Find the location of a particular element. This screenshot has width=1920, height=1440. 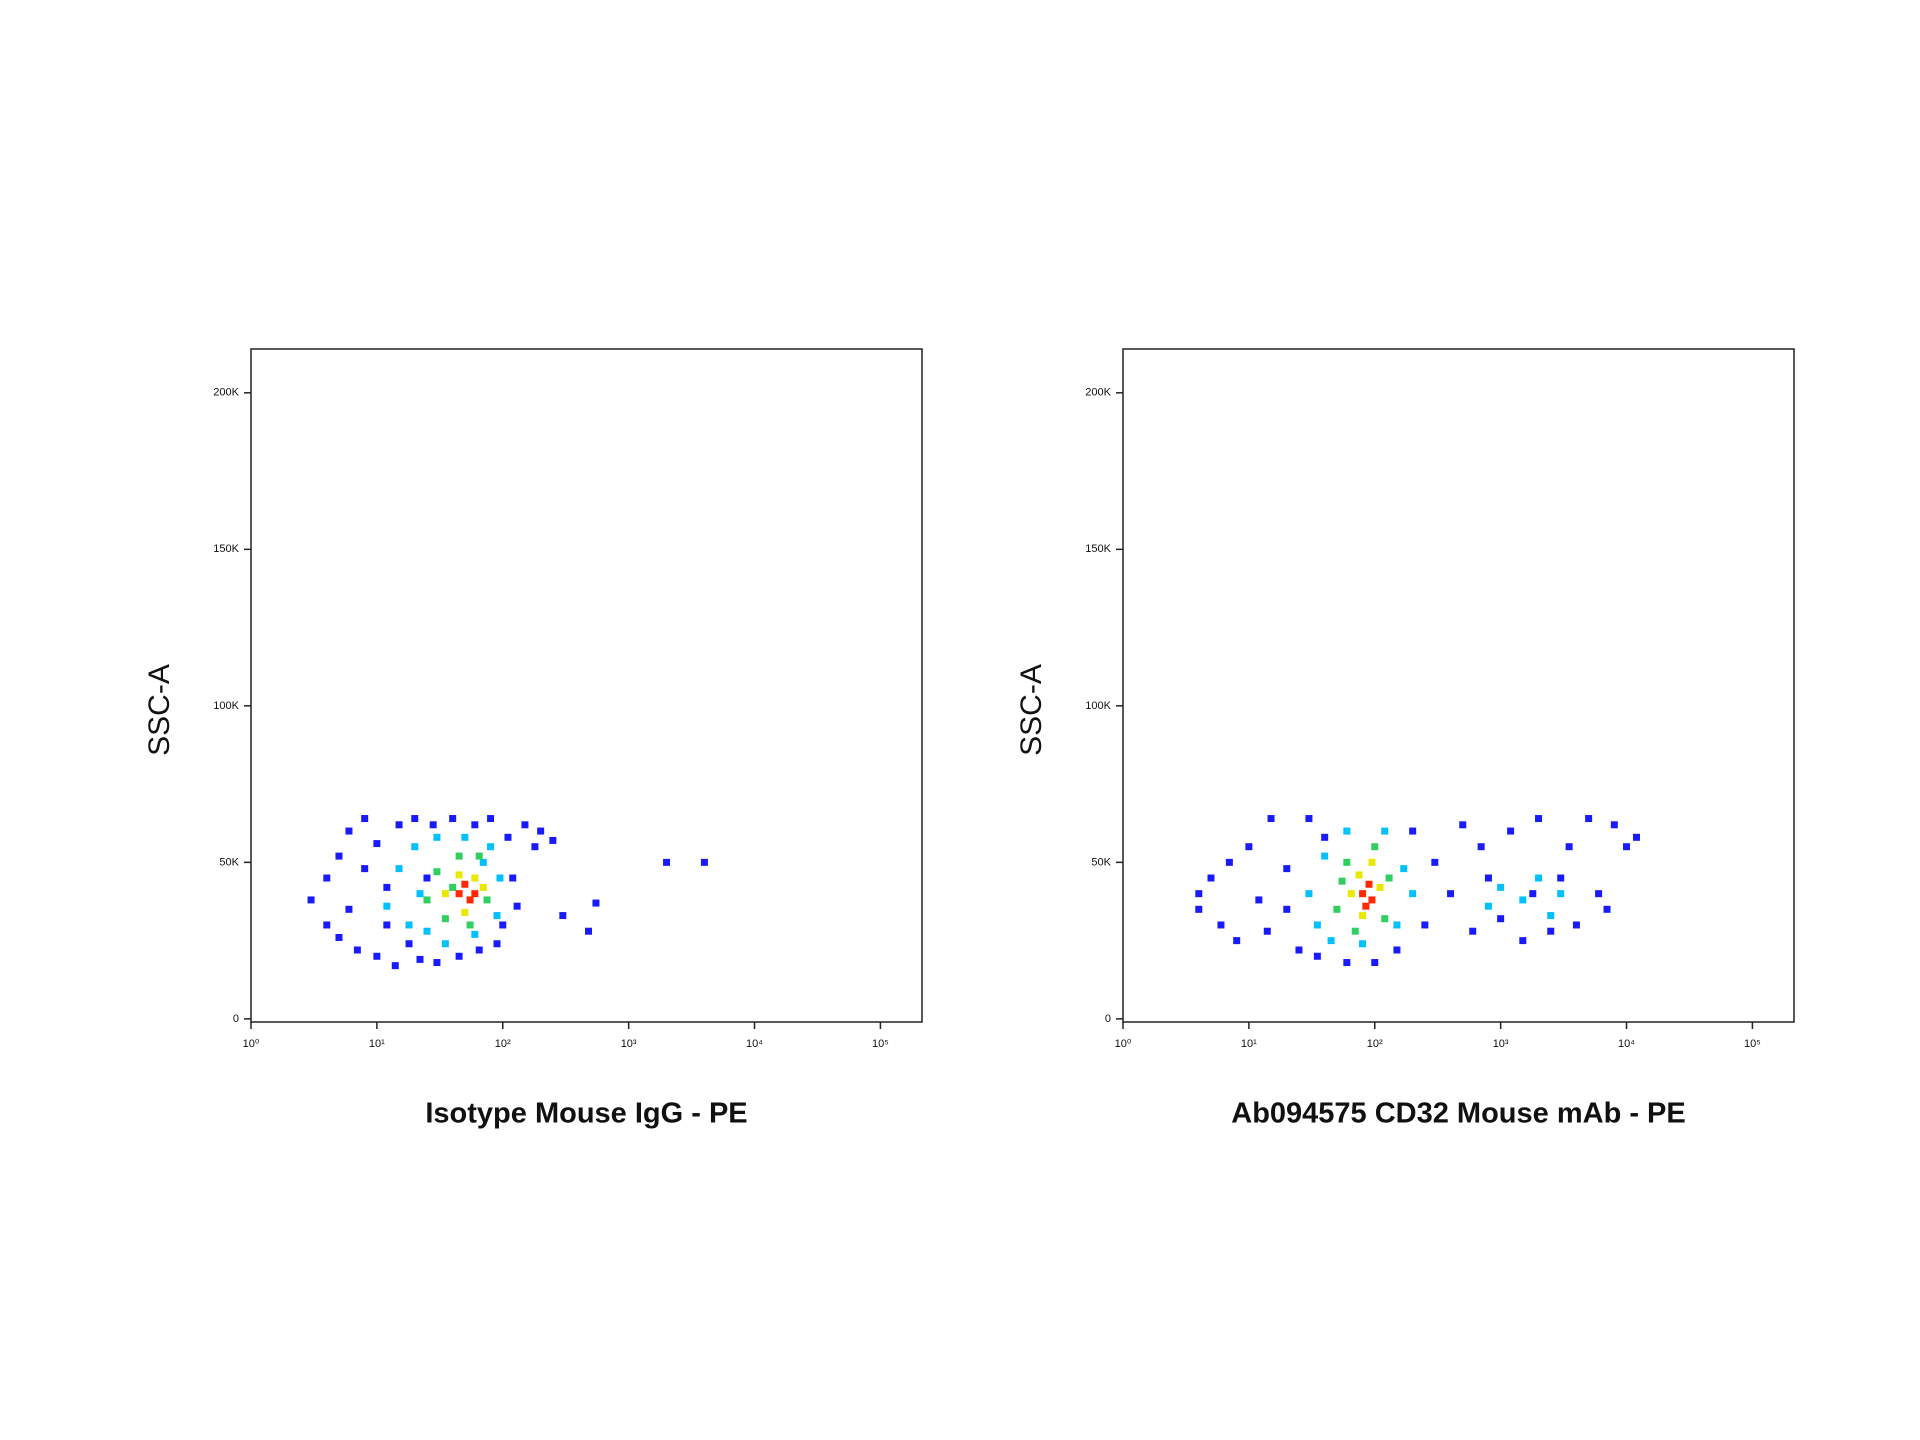

x-axis-title: Isotype Mouse IgG - PE is located at coordinates (586, 1114).